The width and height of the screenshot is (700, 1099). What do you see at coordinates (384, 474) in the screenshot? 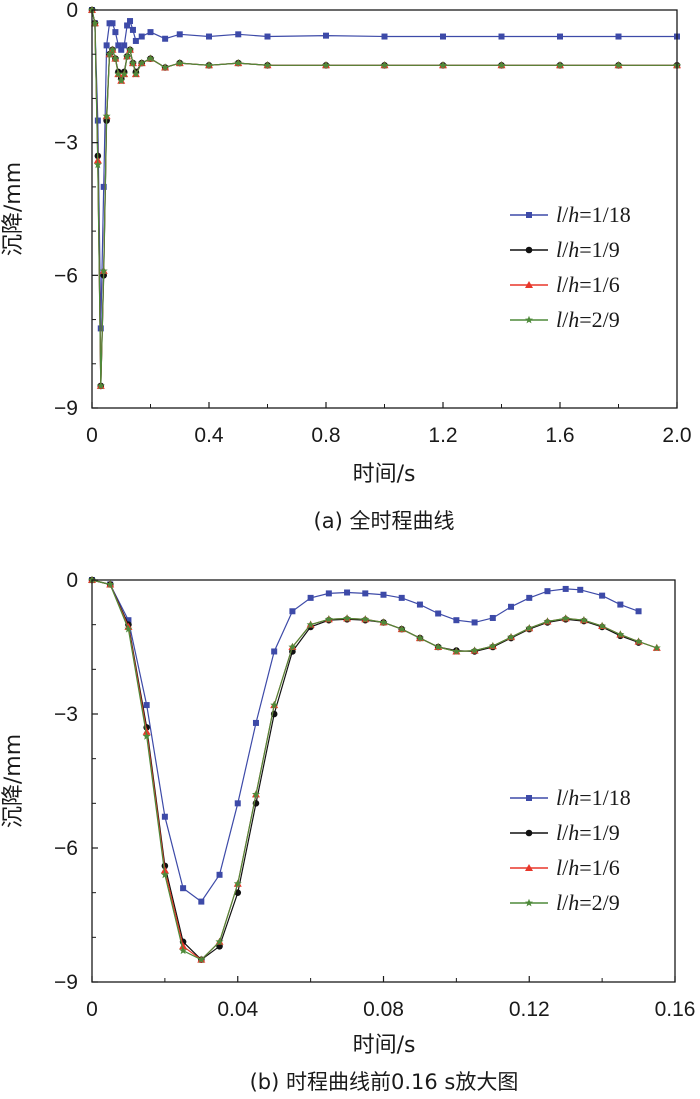
I see `chart-a-xlabel: 时间/s` at bounding box center [384, 474].